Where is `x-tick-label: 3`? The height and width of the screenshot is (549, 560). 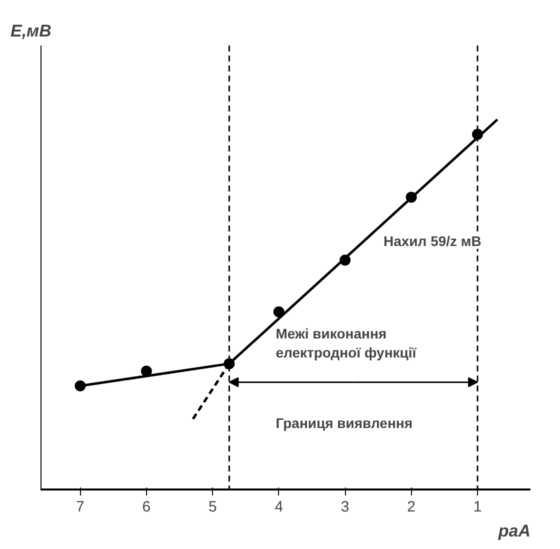
x-tick-label: 3 is located at coordinates (345, 507).